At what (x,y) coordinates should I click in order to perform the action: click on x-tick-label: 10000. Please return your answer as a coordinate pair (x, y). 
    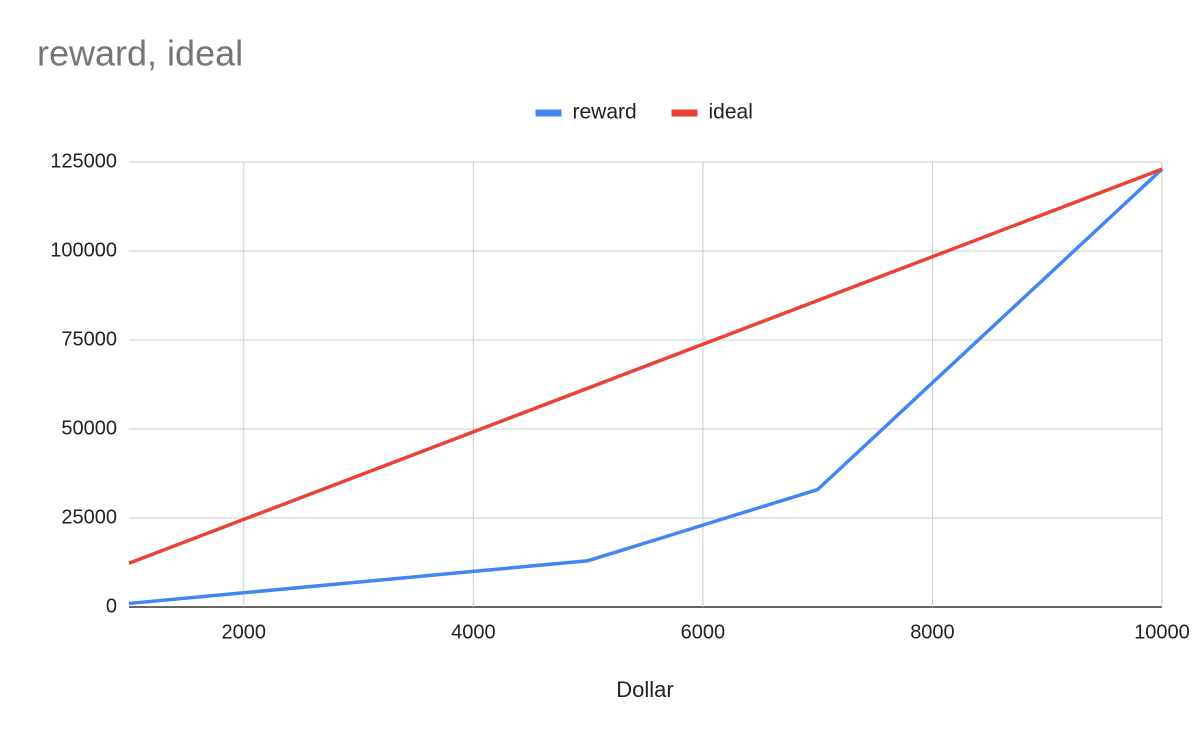
    Looking at the image, I should click on (1162, 632).